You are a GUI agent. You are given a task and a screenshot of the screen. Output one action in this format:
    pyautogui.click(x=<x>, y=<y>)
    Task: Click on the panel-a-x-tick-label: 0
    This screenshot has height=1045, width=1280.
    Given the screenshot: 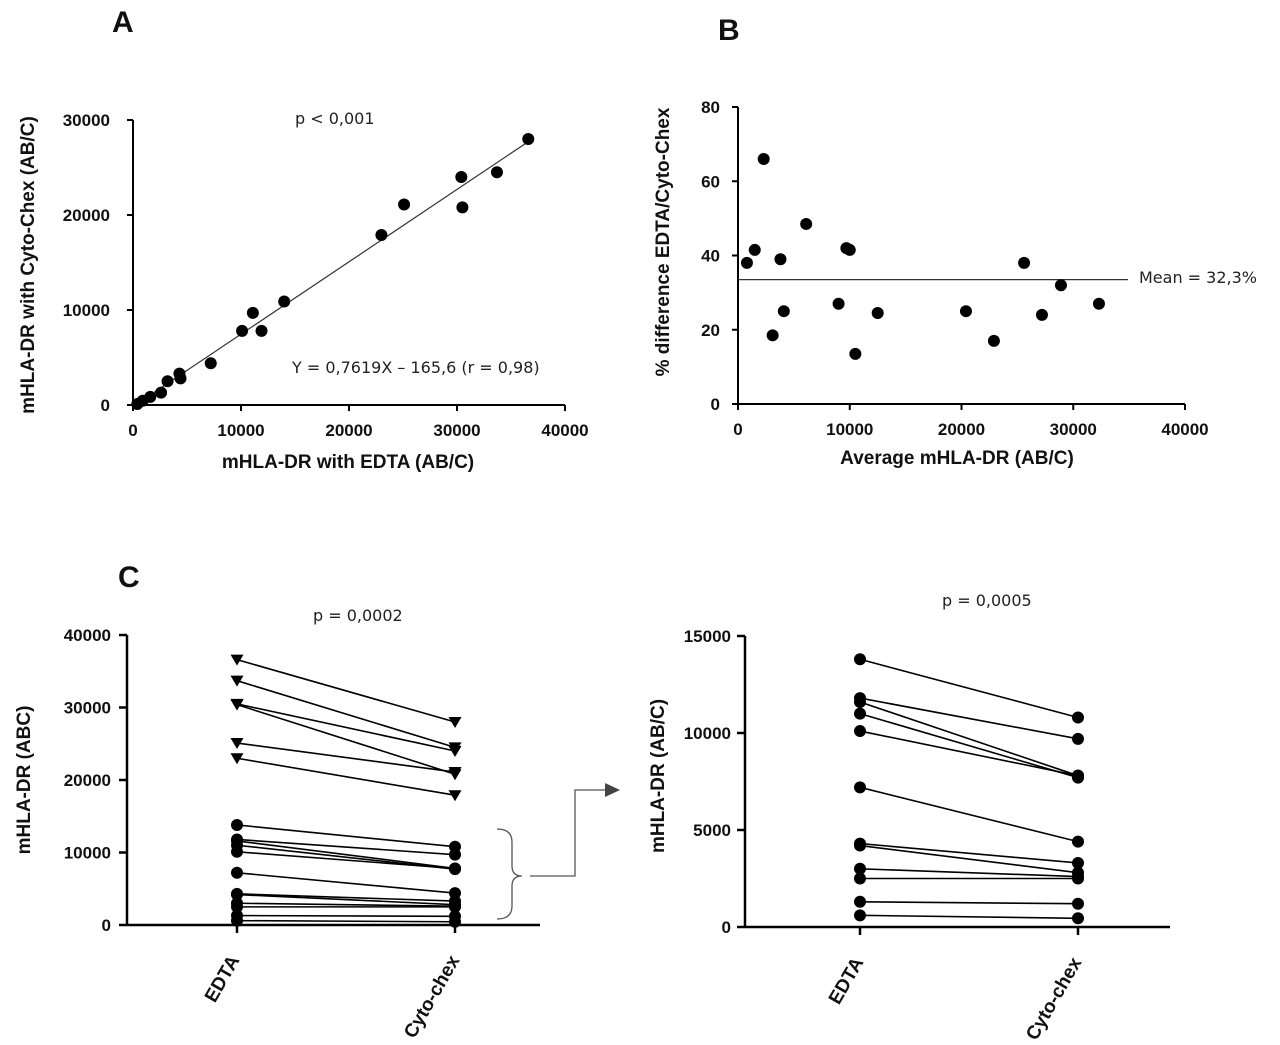 What is the action you would take?
    pyautogui.click(x=132, y=430)
    